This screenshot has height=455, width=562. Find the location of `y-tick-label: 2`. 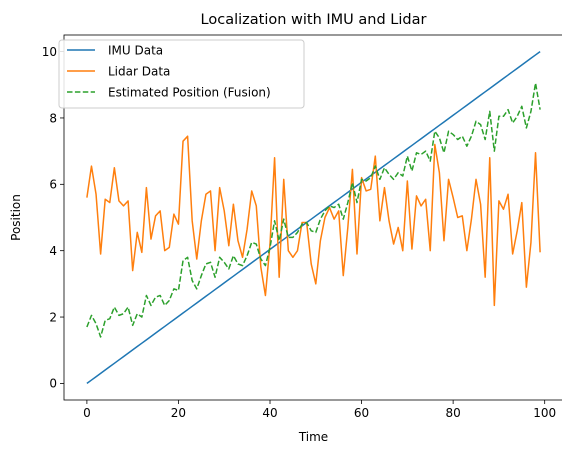

y-tick-label: 2 is located at coordinates (53, 317).